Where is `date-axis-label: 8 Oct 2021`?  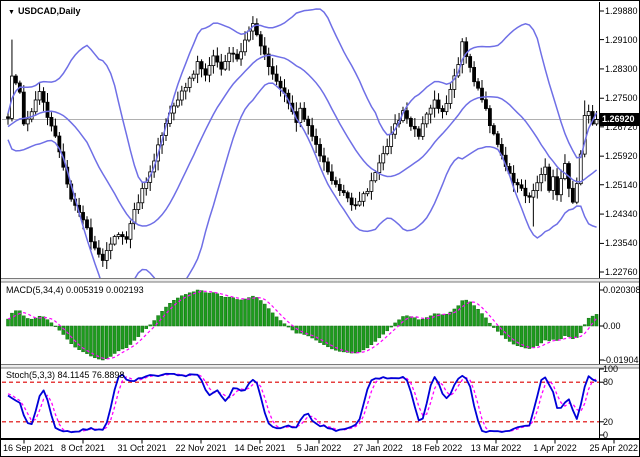
date-axis-label: 8 Oct 2021 is located at coordinates (83, 448).